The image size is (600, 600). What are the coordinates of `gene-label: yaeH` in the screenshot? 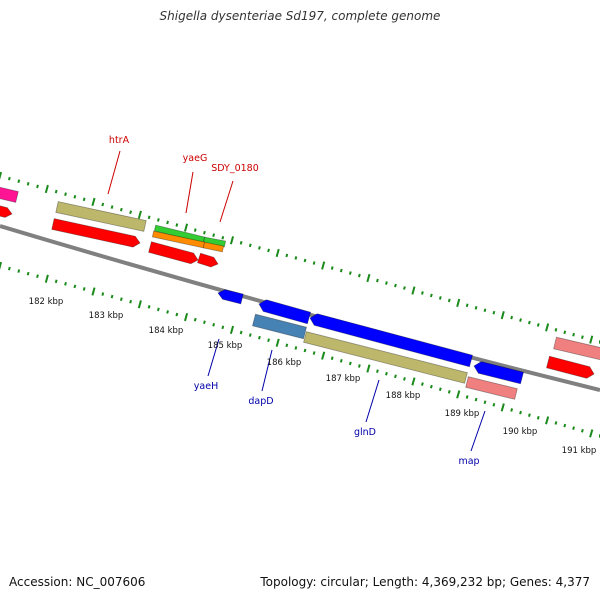 It's located at (206, 386).